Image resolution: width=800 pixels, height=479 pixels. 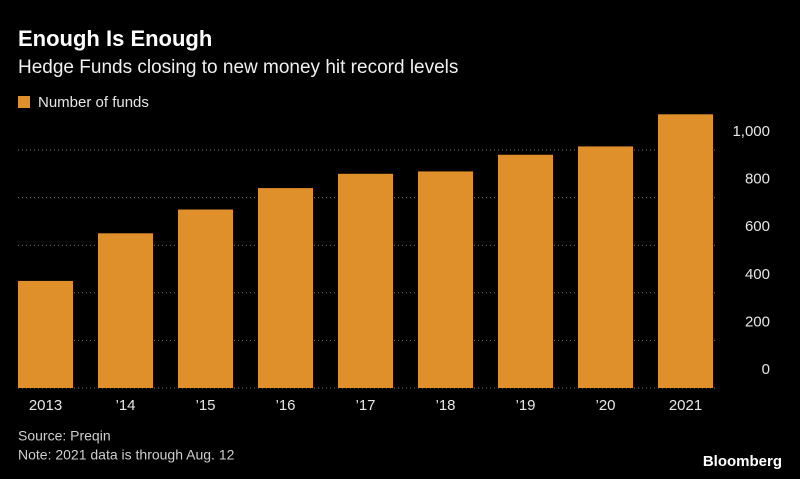 What do you see at coordinates (525, 405) in the screenshot?
I see `x-tick-label: ’19` at bounding box center [525, 405].